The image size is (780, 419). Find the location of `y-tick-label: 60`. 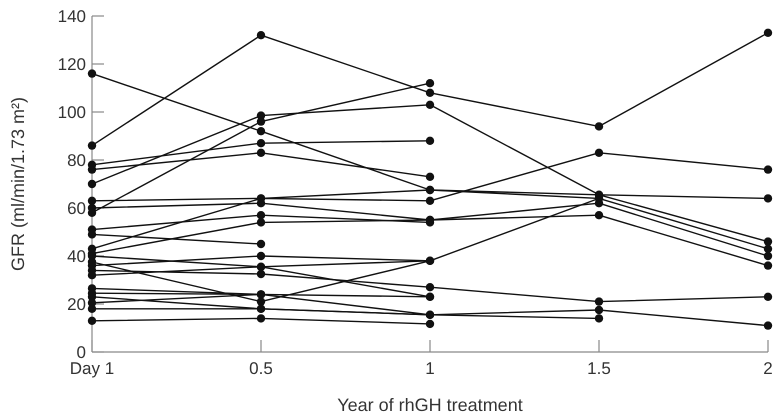

y-tick-label: 60 is located at coordinates (76, 208).